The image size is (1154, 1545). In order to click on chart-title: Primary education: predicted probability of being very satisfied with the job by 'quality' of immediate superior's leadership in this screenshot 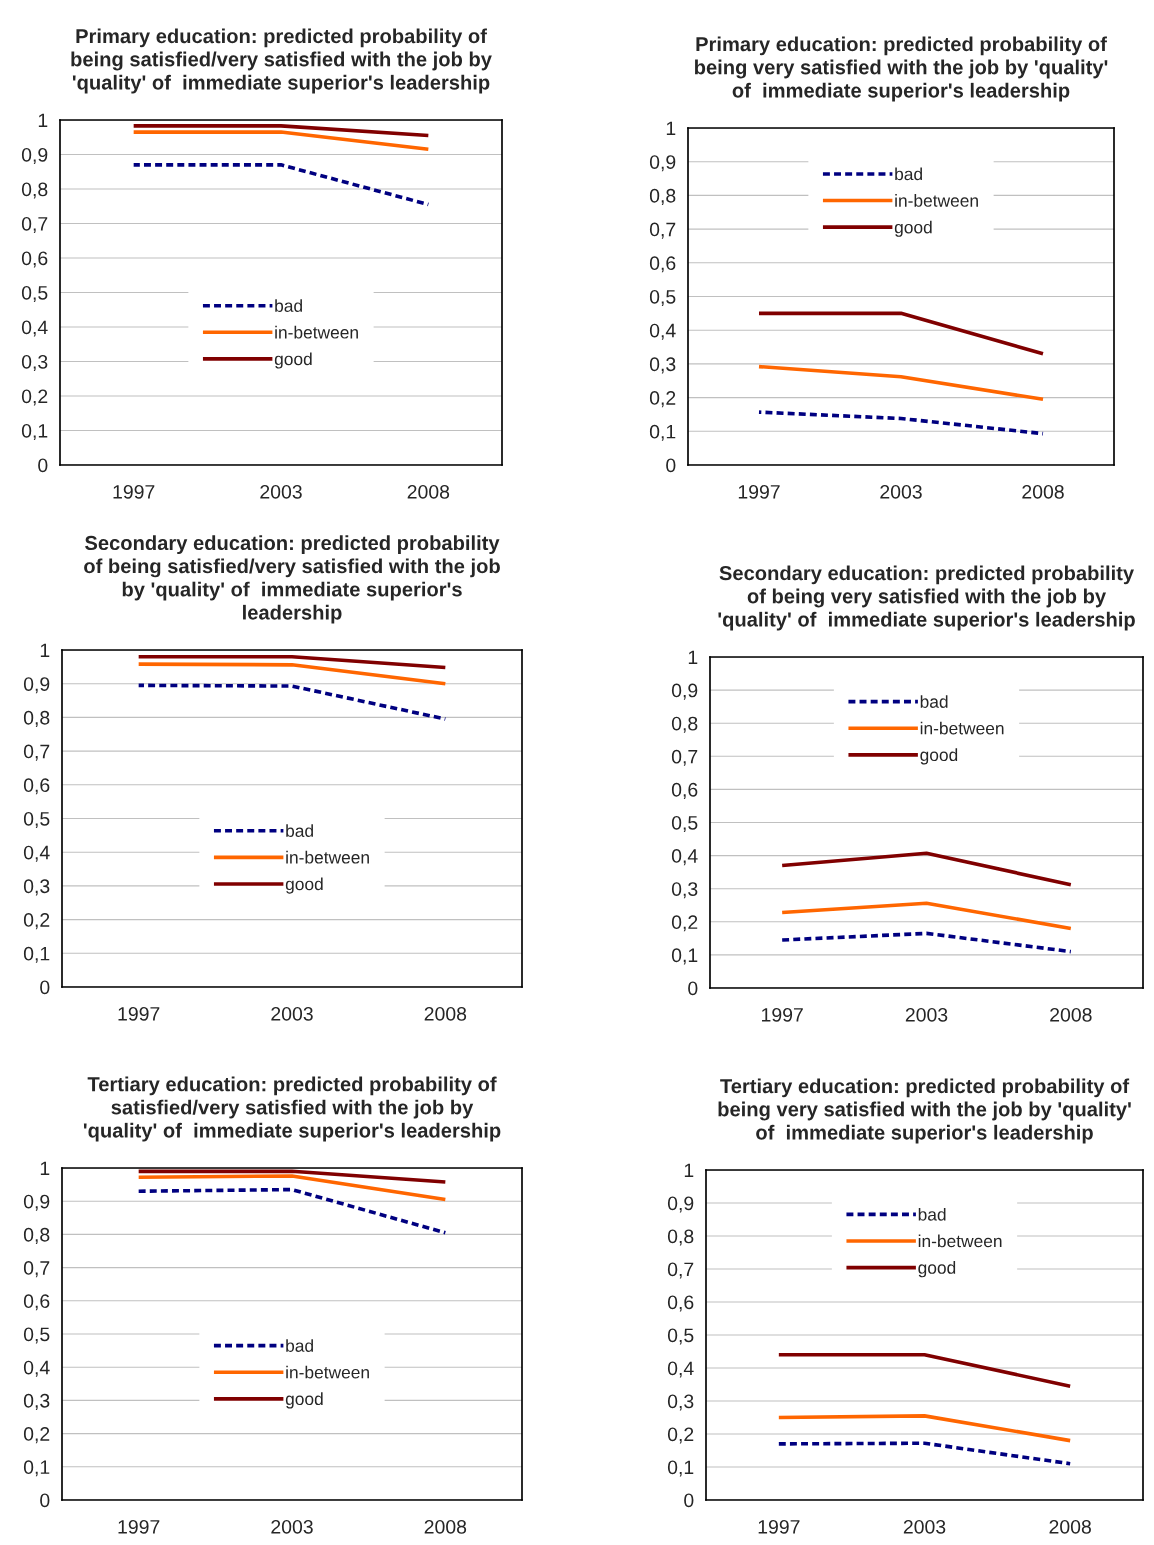, I will do `click(901, 69)`.